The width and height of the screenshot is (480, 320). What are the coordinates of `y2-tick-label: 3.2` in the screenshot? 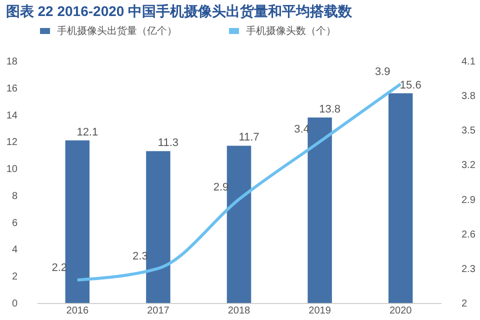 It's located at (469, 166).